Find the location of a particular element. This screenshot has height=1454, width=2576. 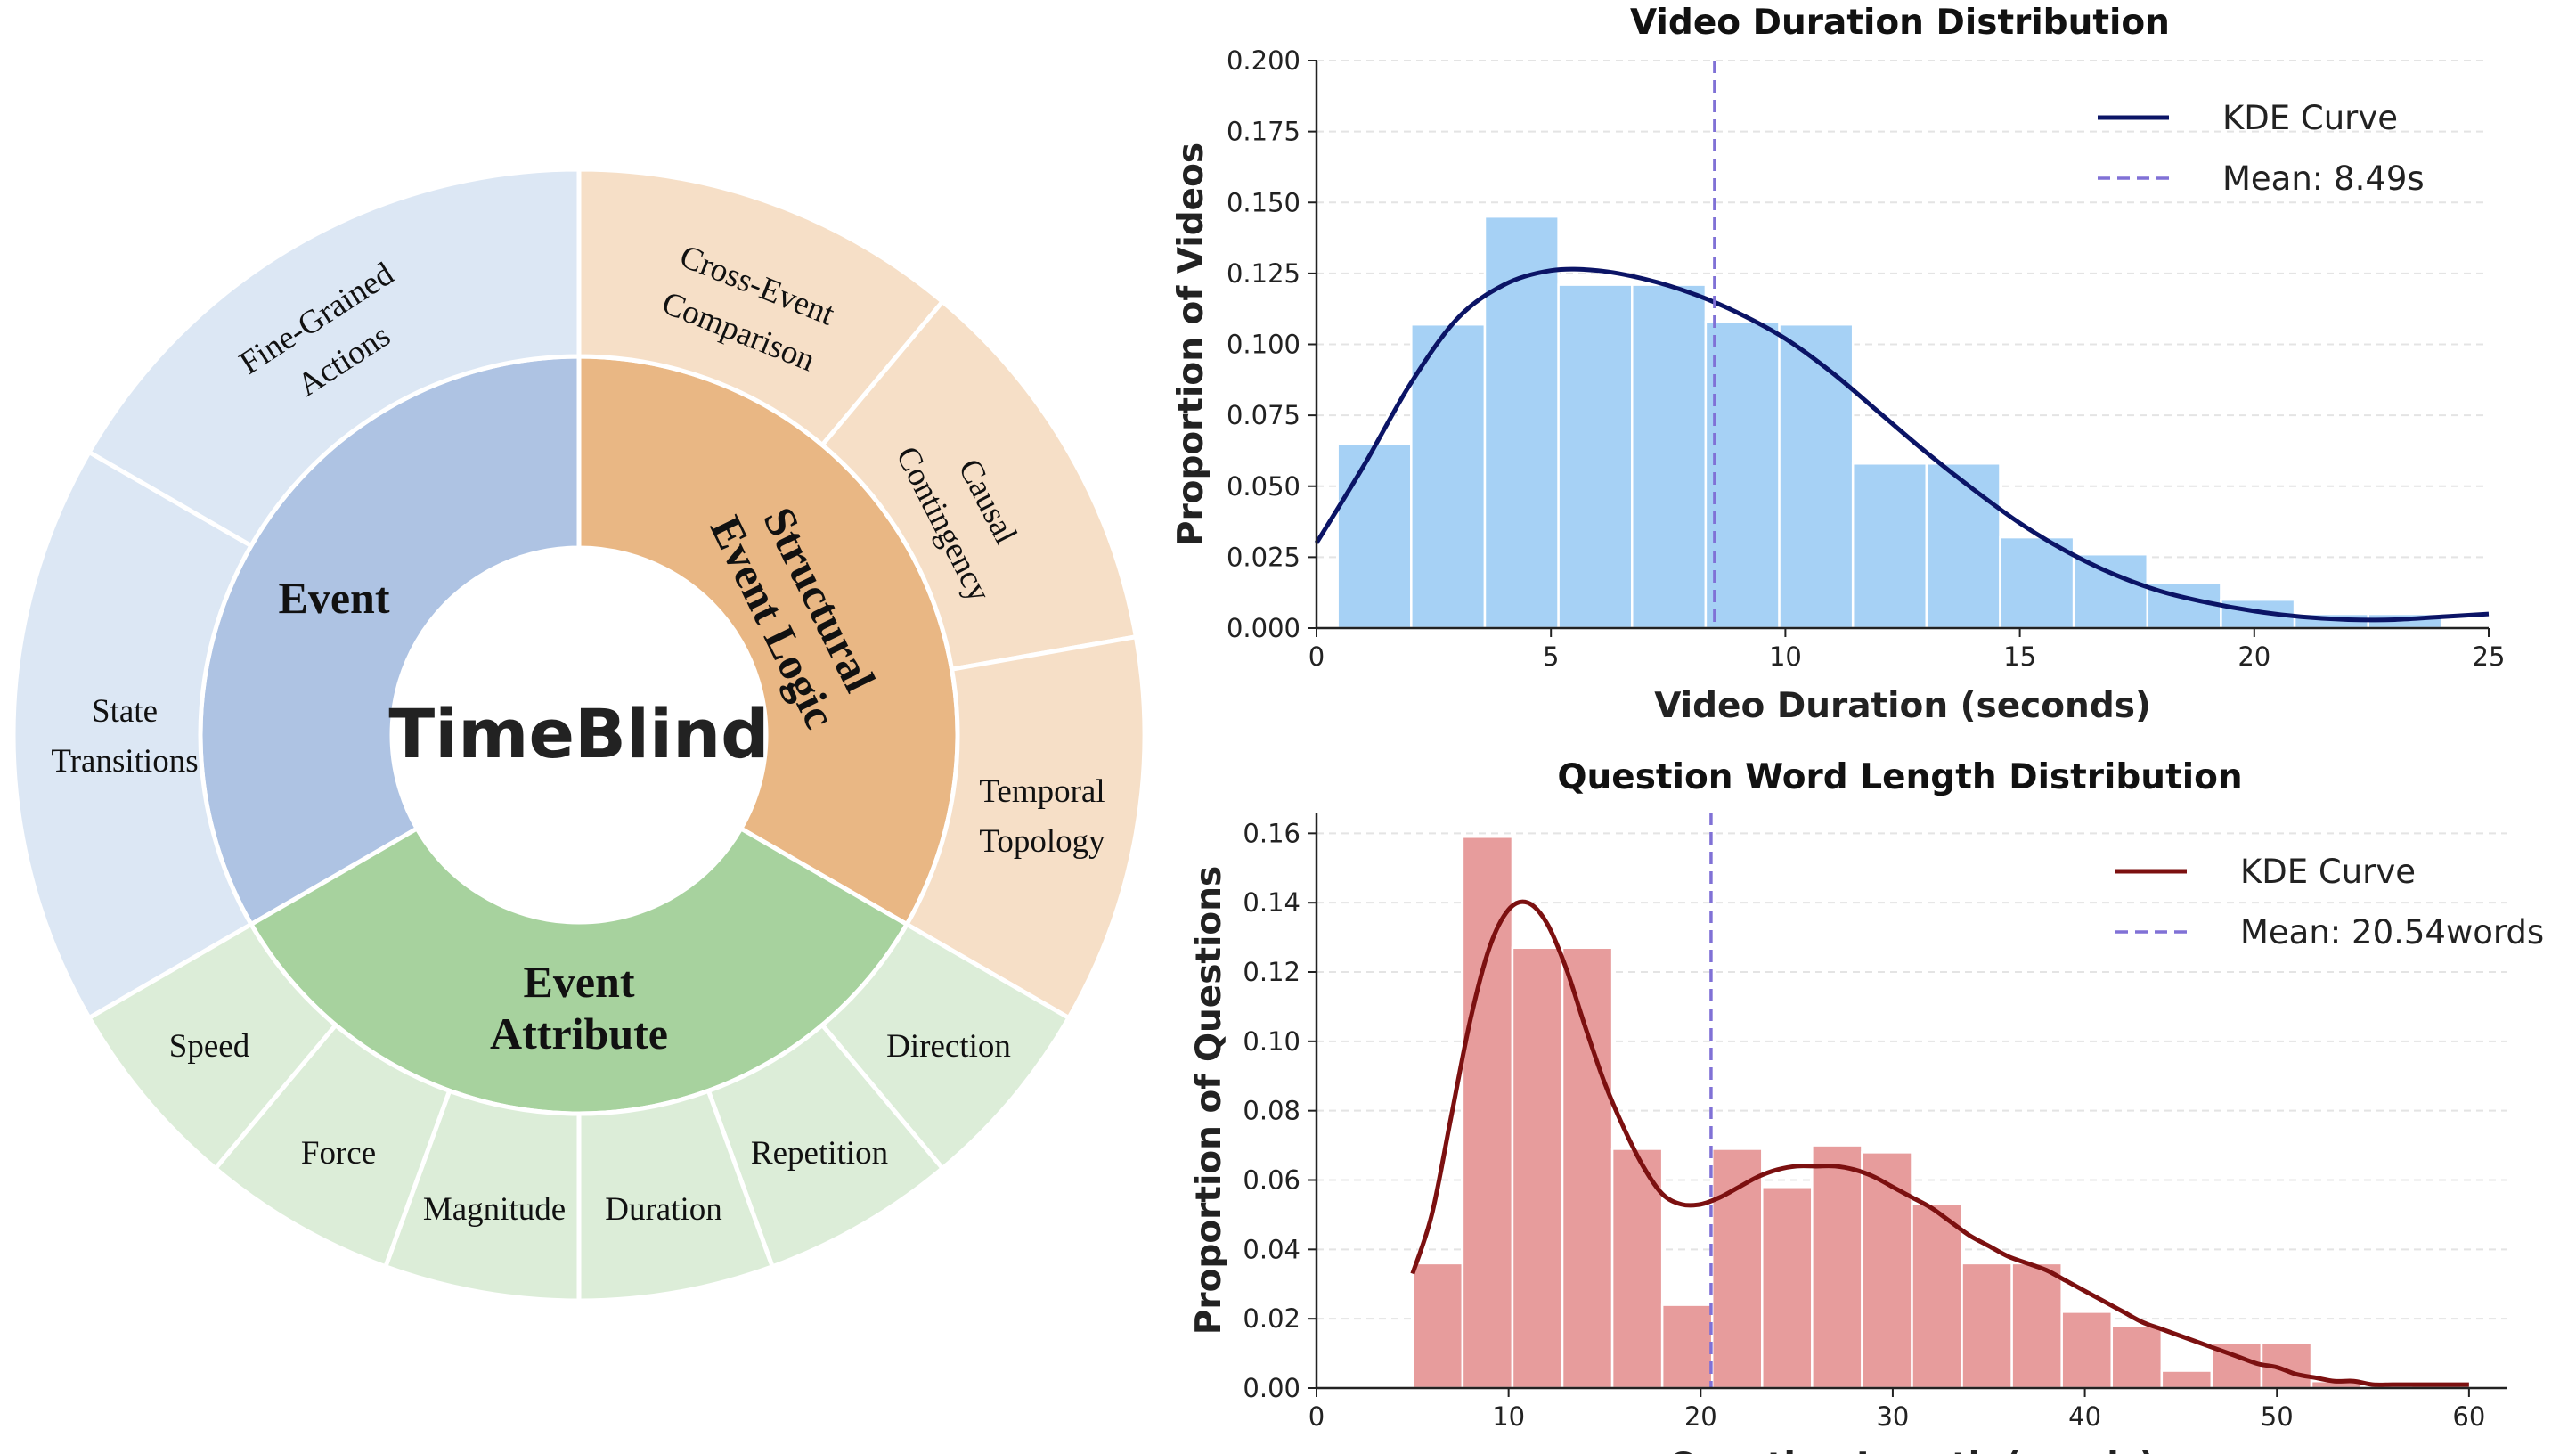

x-axis-label: Question Length (words) is located at coordinates (1912, 1450).